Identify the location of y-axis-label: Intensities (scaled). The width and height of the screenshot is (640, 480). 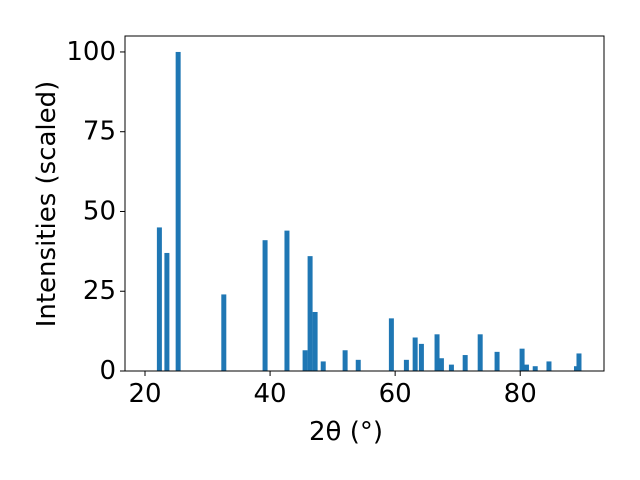
(47, 204).